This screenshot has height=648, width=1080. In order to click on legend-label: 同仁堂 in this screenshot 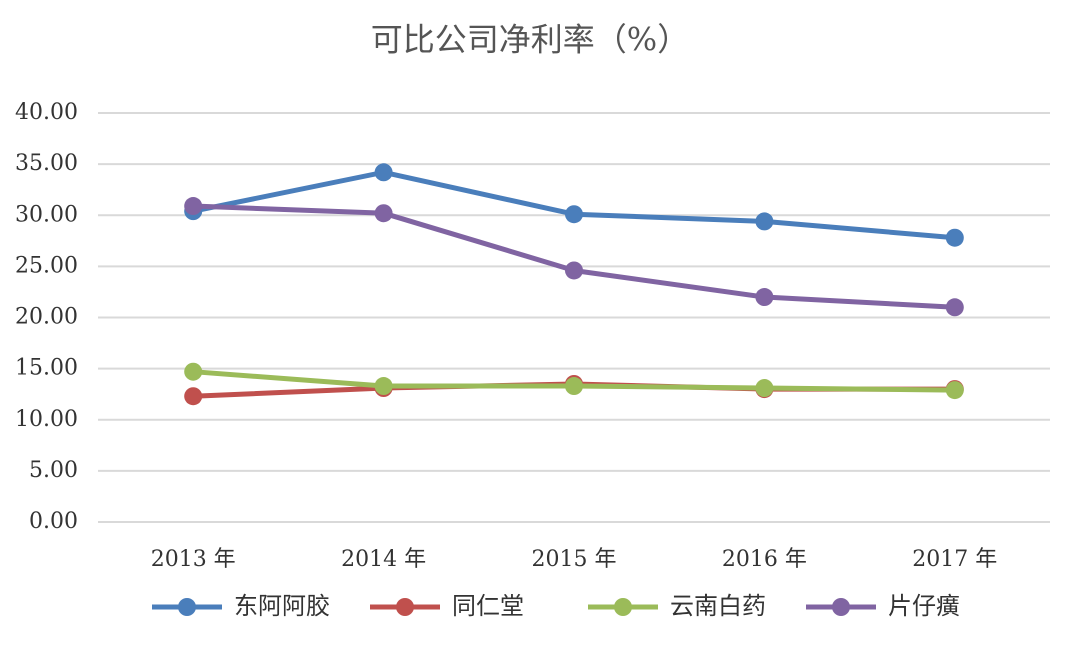, I will do `click(488, 606)`.